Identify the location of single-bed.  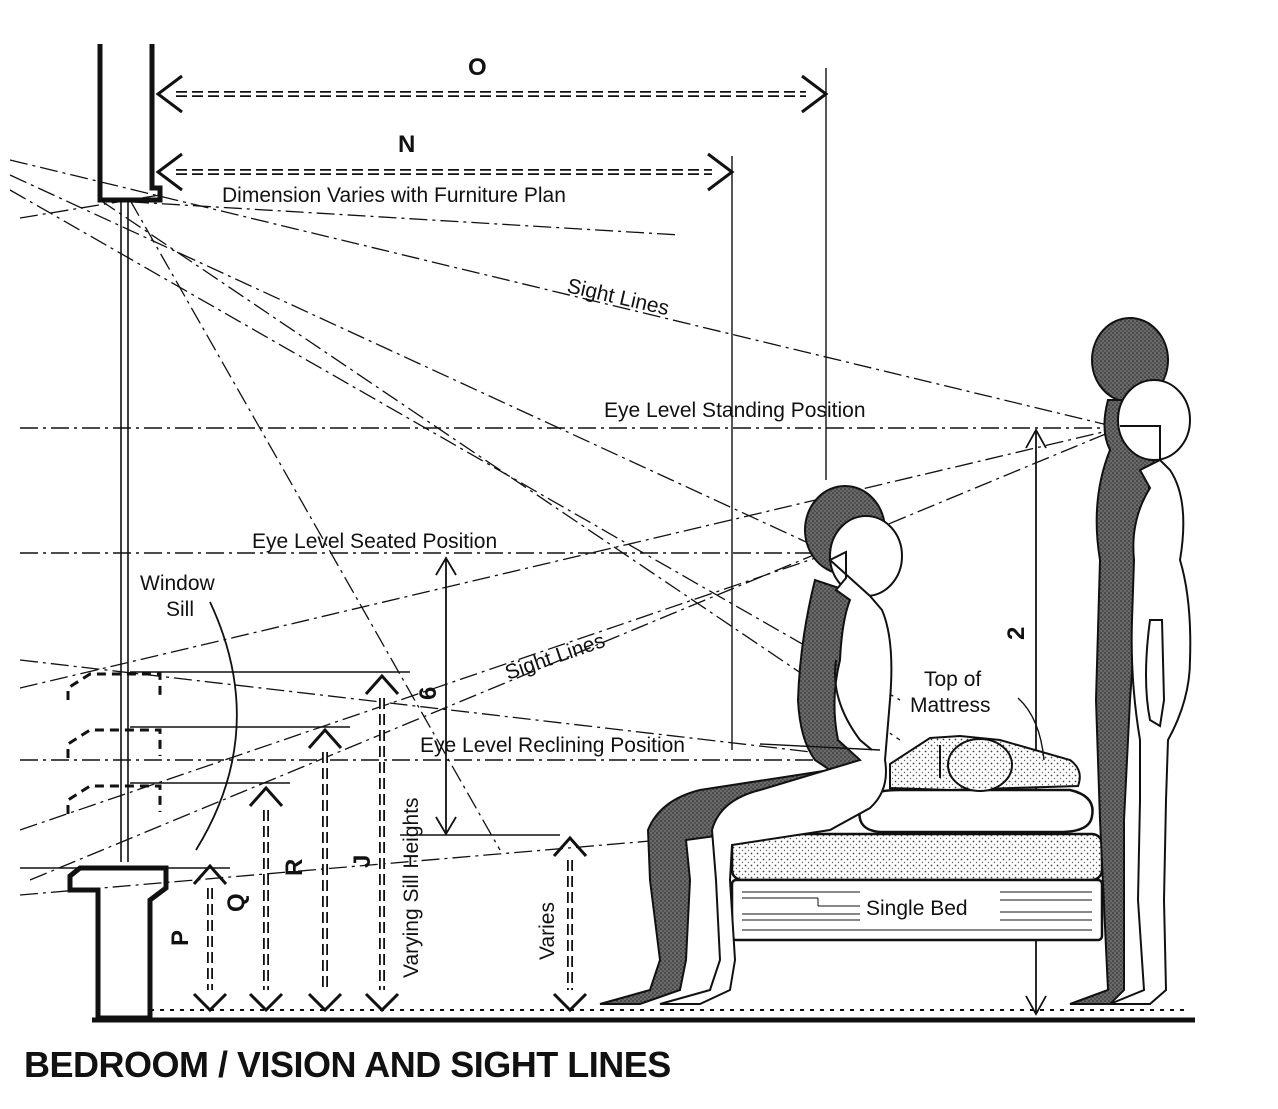
(917, 865).